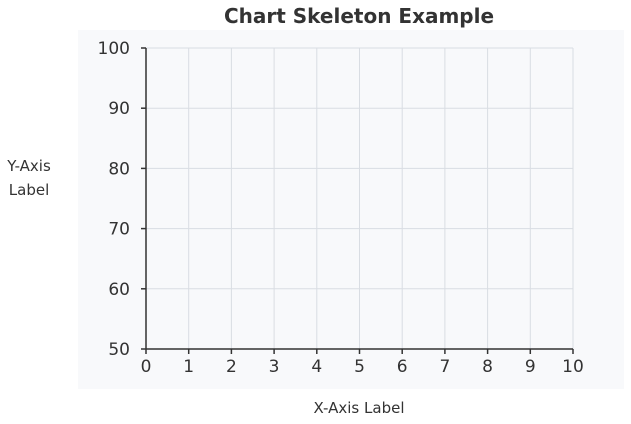  I want to click on x-tick-label: 8, so click(487, 367).